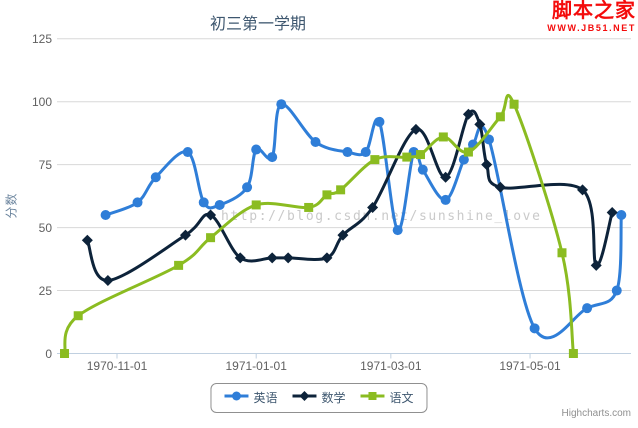 Image resolution: width=638 pixels, height=428 pixels. Describe the element at coordinates (45, 164) in the screenshot. I see `y-axis-label-75: 75` at that location.